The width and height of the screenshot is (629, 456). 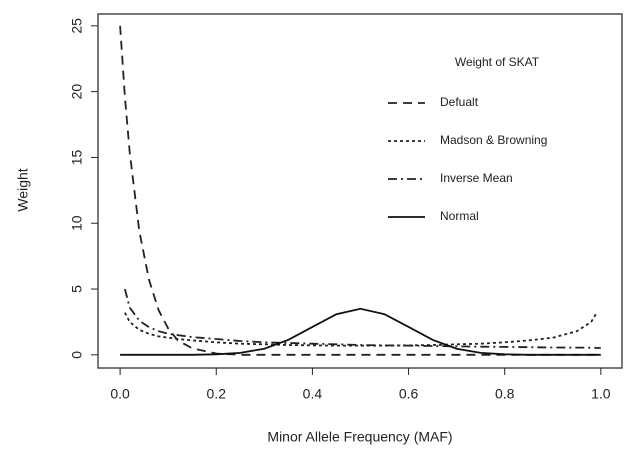 What do you see at coordinates (120, 394) in the screenshot?
I see `x-tick-label: 0.0` at bounding box center [120, 394].